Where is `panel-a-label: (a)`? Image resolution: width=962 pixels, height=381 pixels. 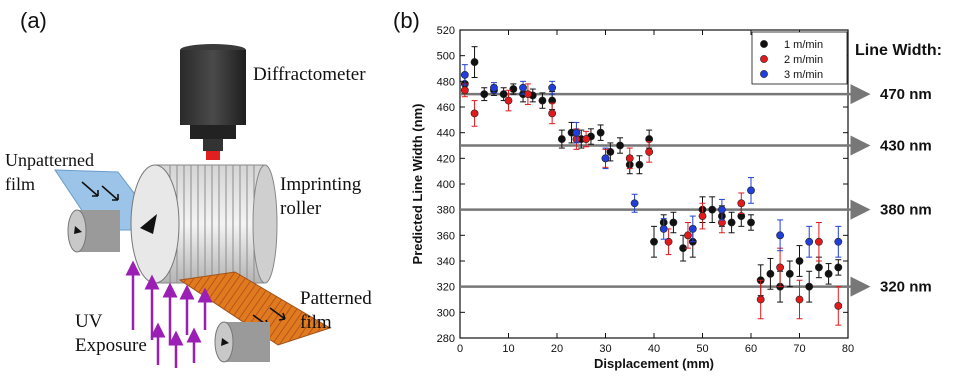 panel-a-label: (a) is located at coordinates (33, 20).